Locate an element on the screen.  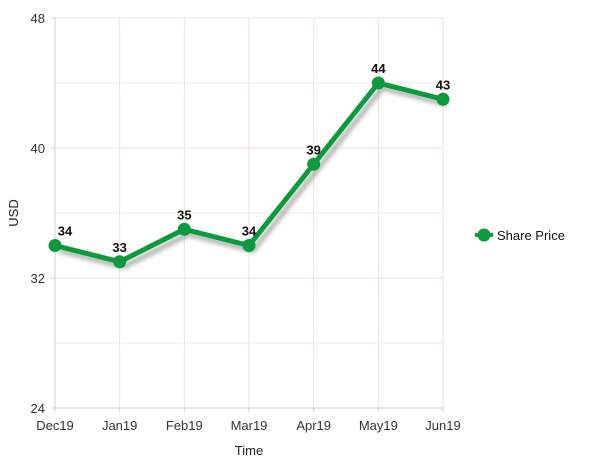
x-tick-label: Jan19 is located at coordinates (119, 425).